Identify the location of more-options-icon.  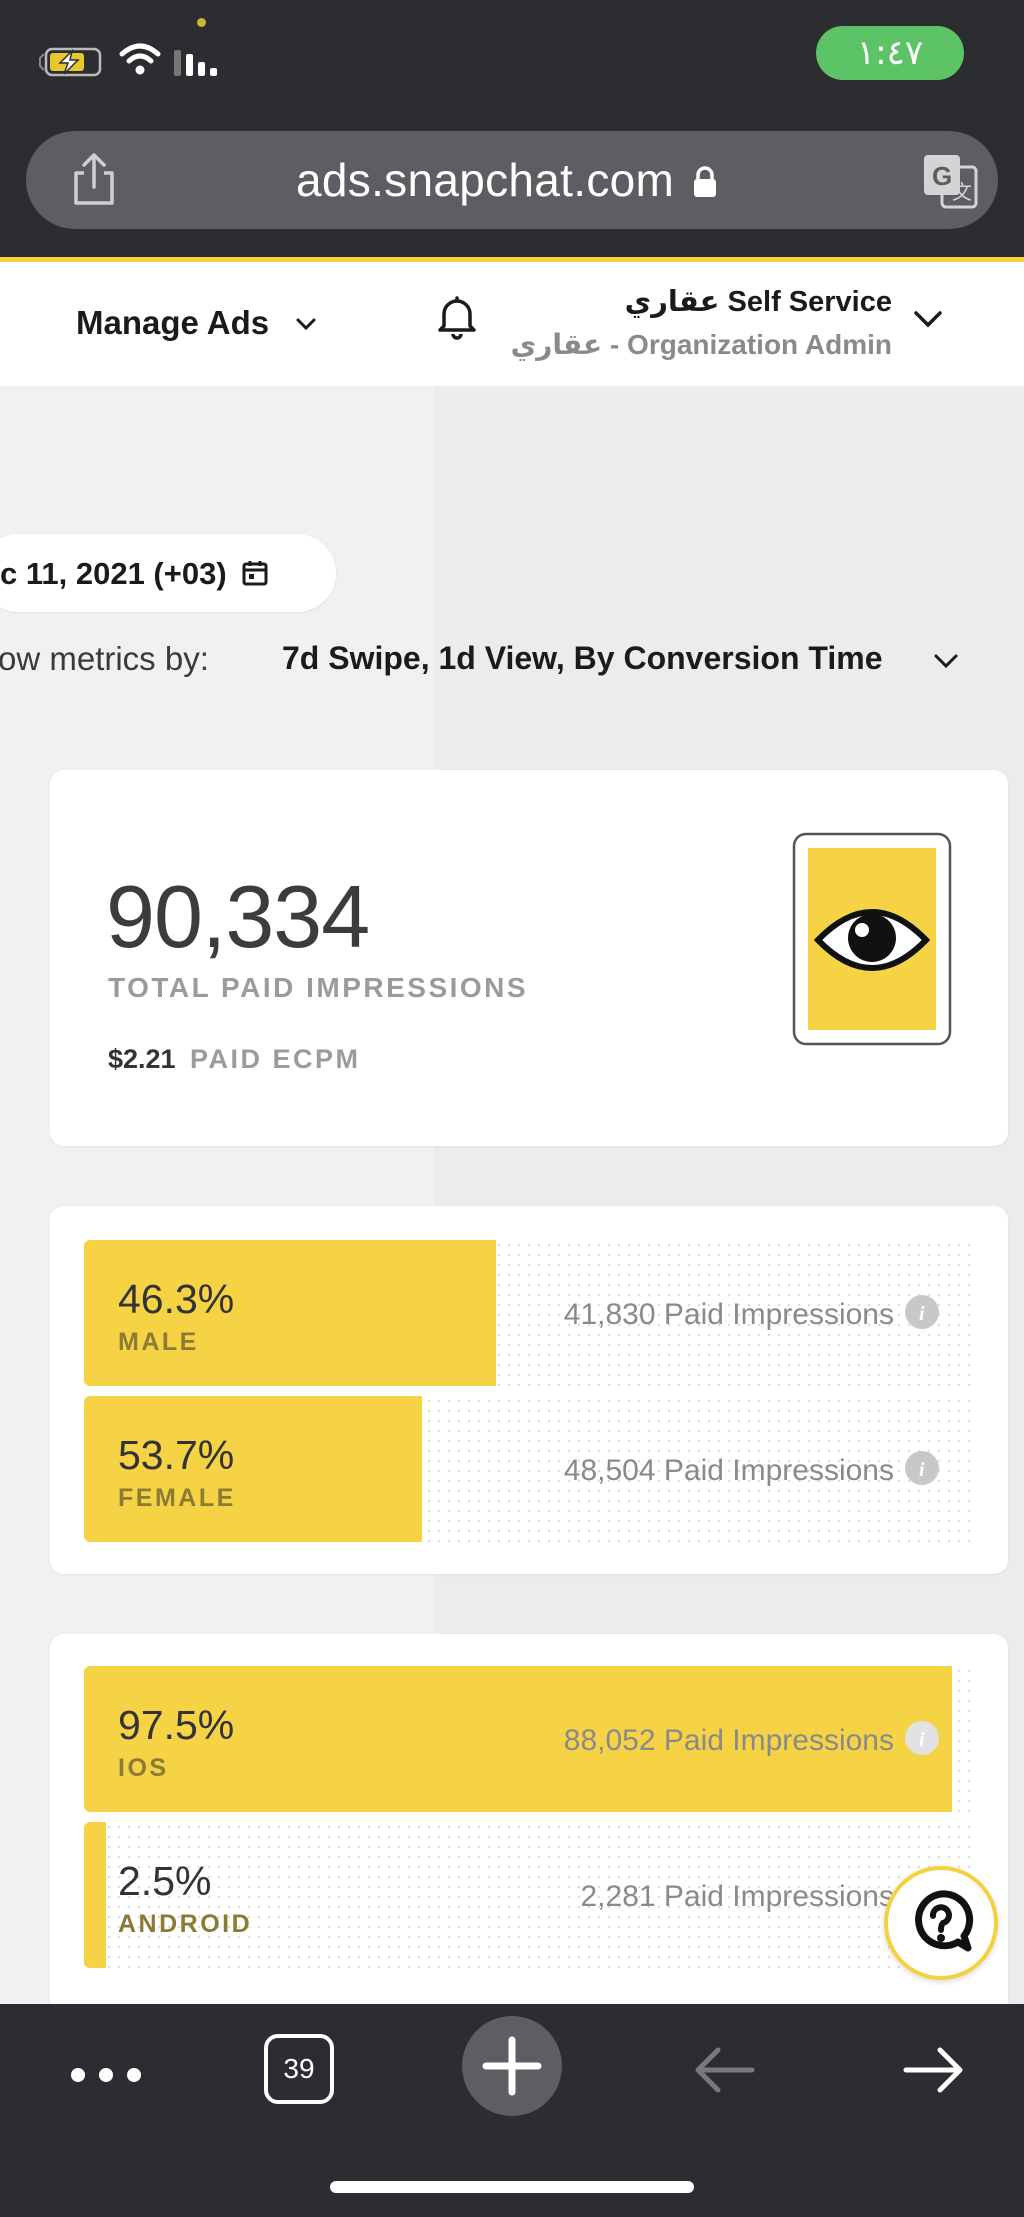
(106, 2075).